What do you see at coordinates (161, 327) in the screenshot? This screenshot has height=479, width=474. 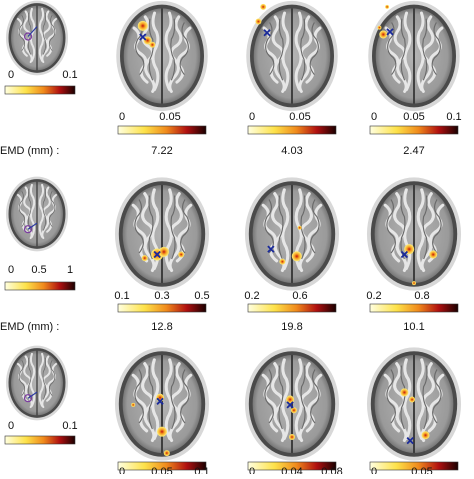 I see `emd-value: 12.8` at bounding box center [161, 327].